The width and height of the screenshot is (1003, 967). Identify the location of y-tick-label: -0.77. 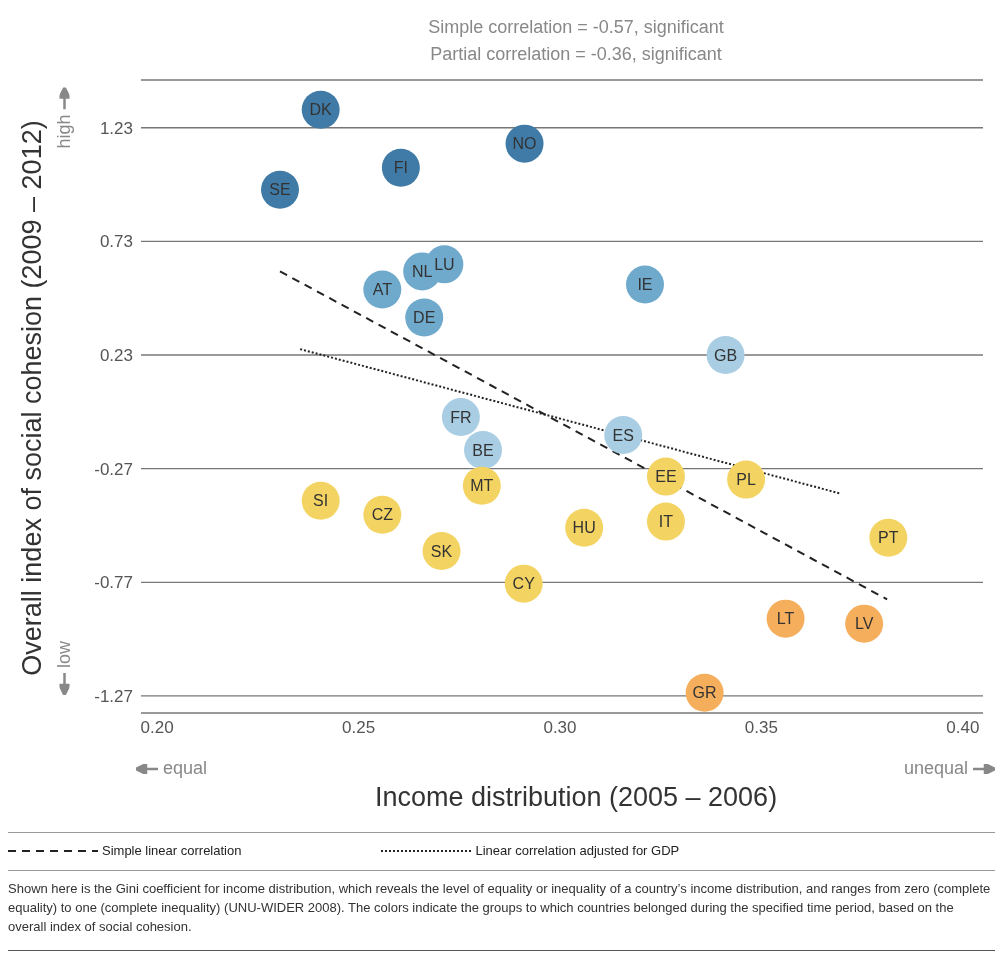
(113, 583).